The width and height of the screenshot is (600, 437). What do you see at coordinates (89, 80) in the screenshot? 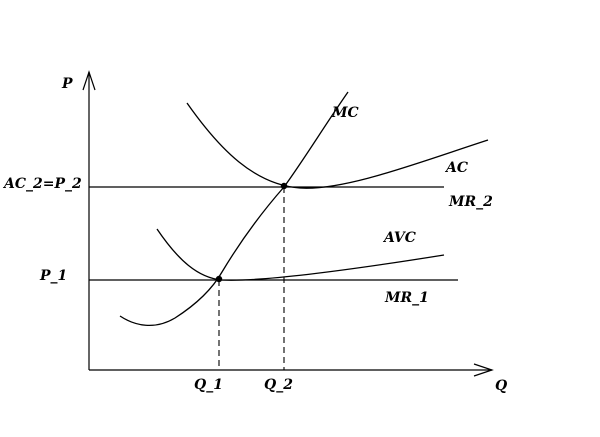
I see `y-axis-arrow` at bounding box center [89, 80].